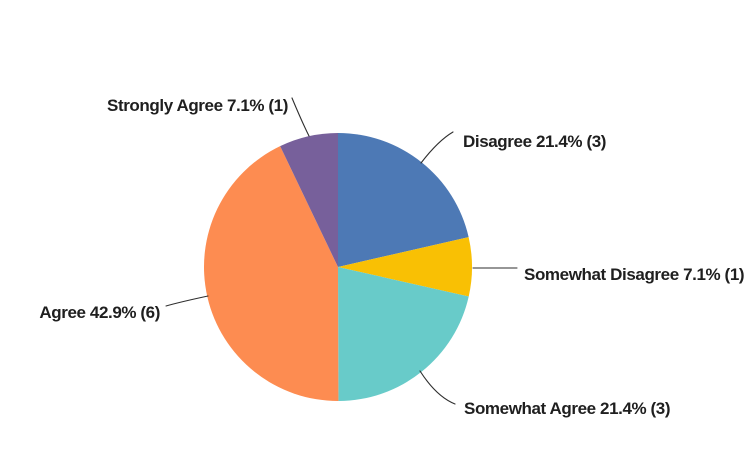 The height and width of the screenshot is (463, 754). What do you see at coordinates (403, 200) in the screenshot?
I see `pie-slice-disagree` at bounding box center [403, 200].